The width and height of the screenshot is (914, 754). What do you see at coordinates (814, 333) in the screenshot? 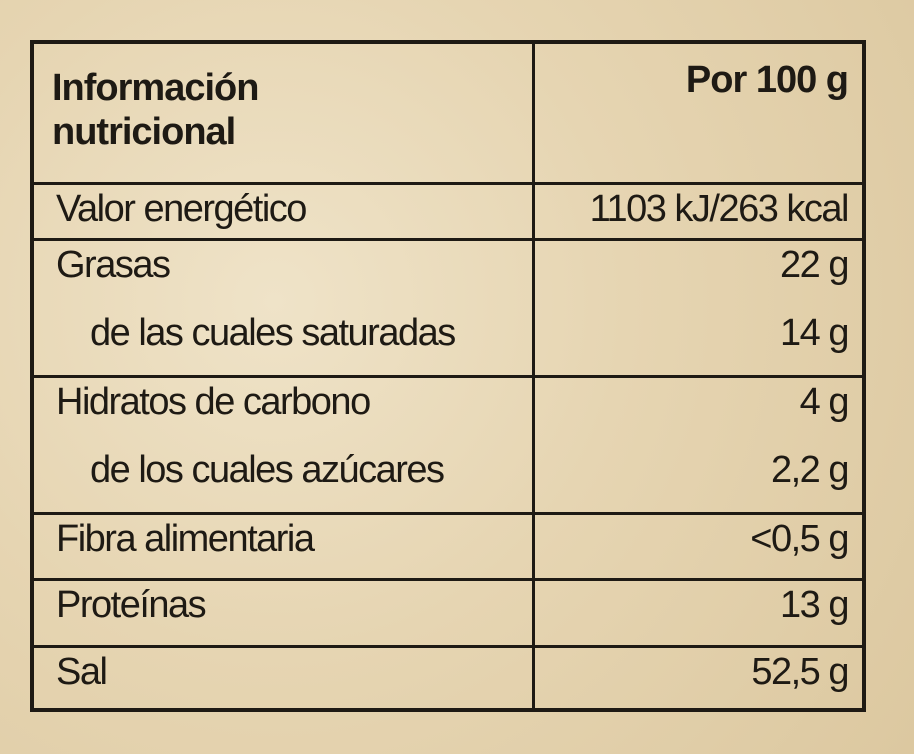
I see `nutrient-value: 14 g` at bounding box center [814, 333].